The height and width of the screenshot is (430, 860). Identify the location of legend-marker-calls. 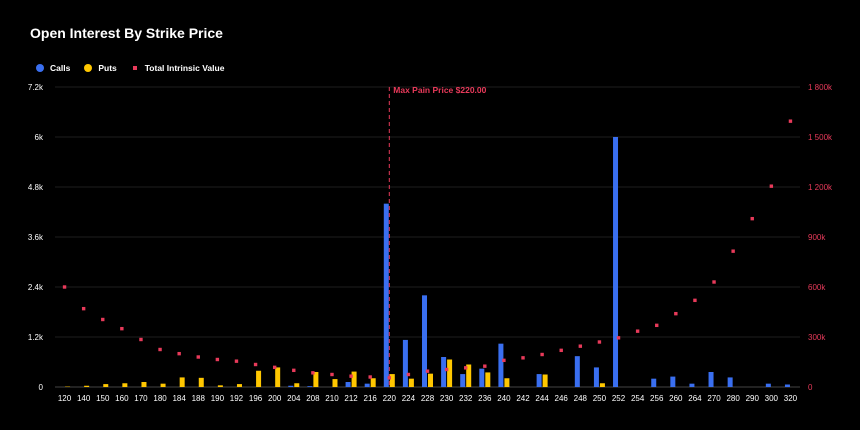
(40, 68).